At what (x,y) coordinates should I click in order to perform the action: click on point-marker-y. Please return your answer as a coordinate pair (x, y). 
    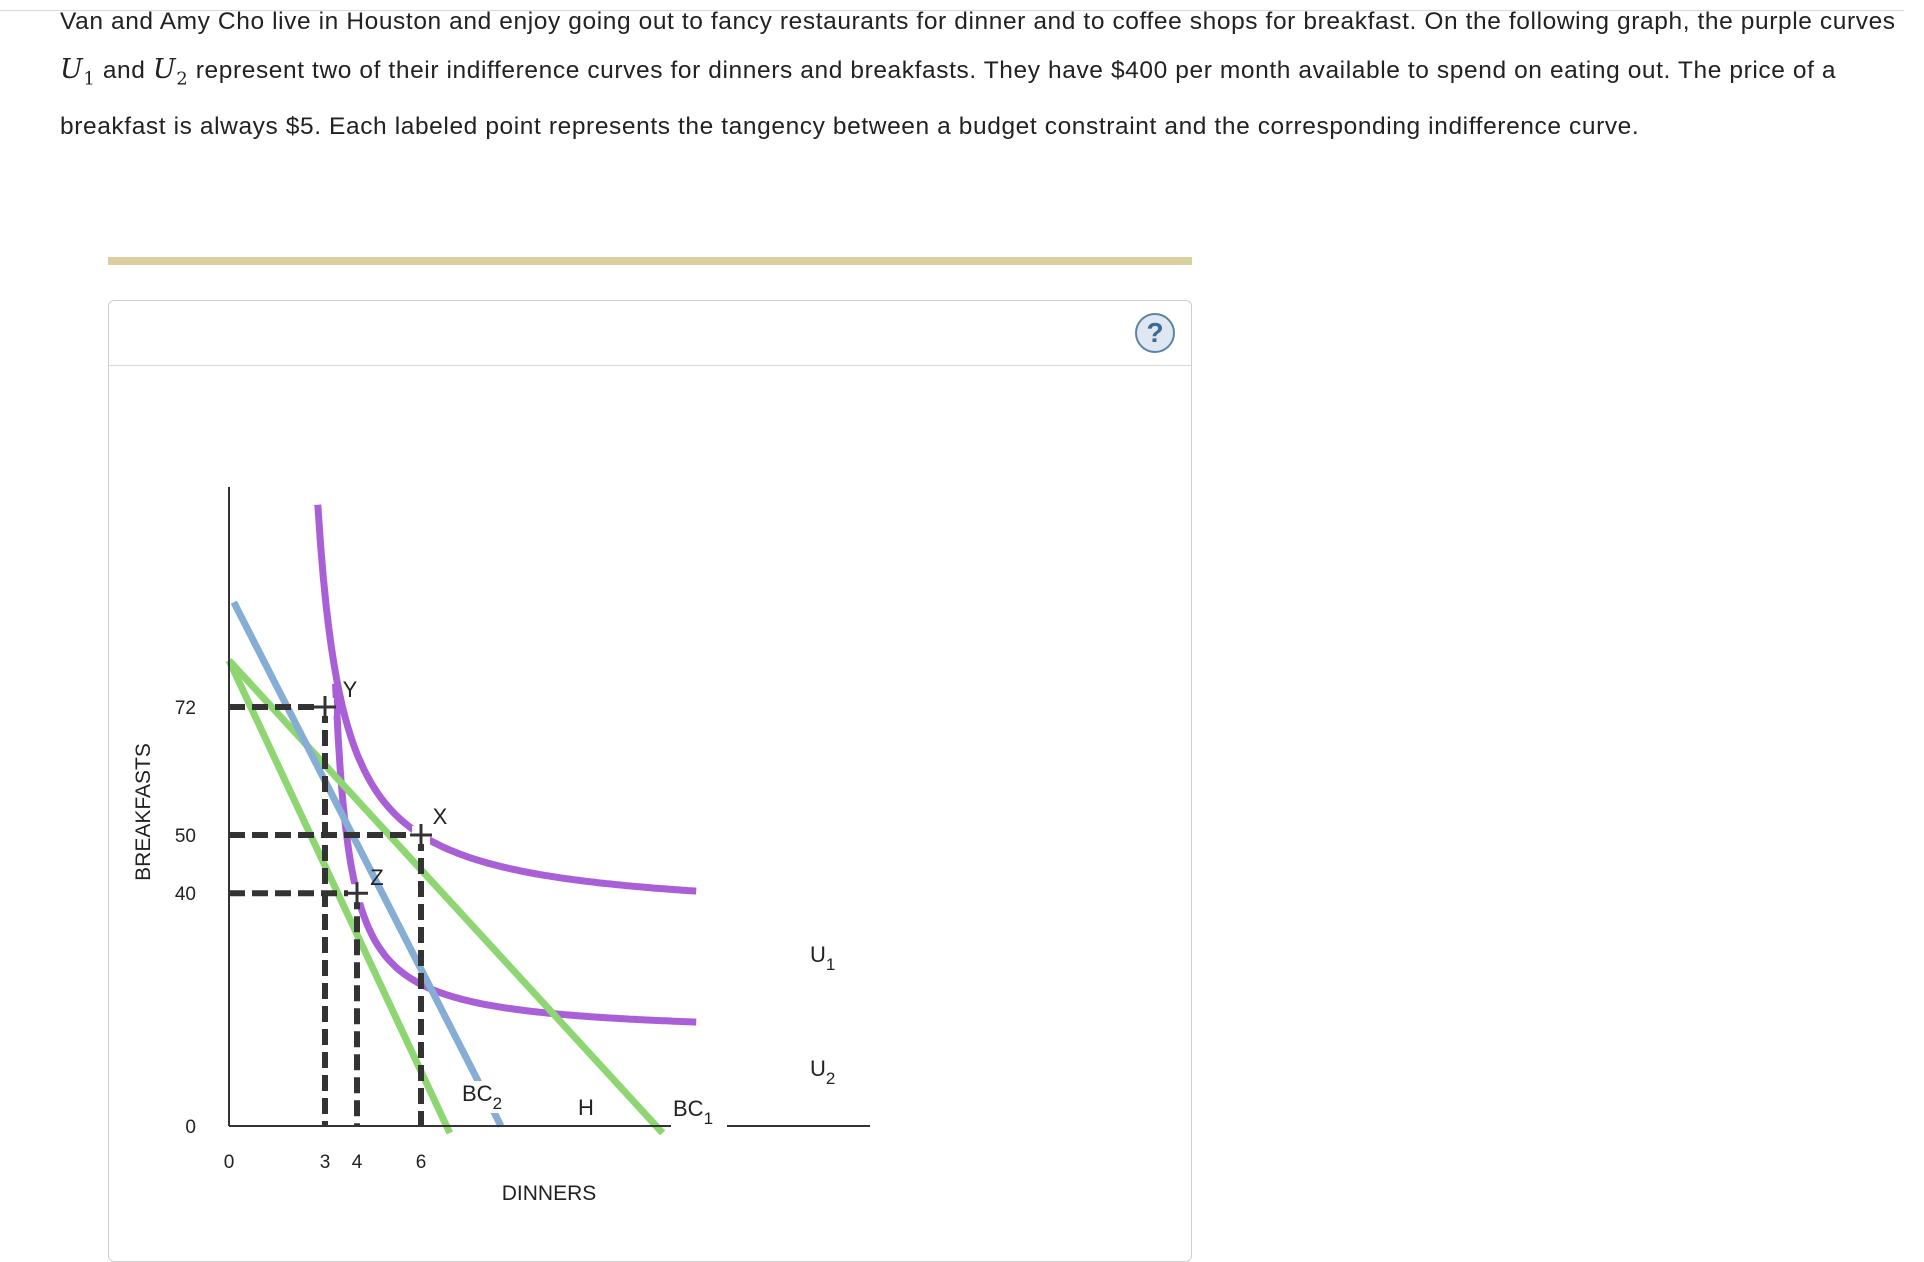
    Looking at the image, I should click on (325, 706).